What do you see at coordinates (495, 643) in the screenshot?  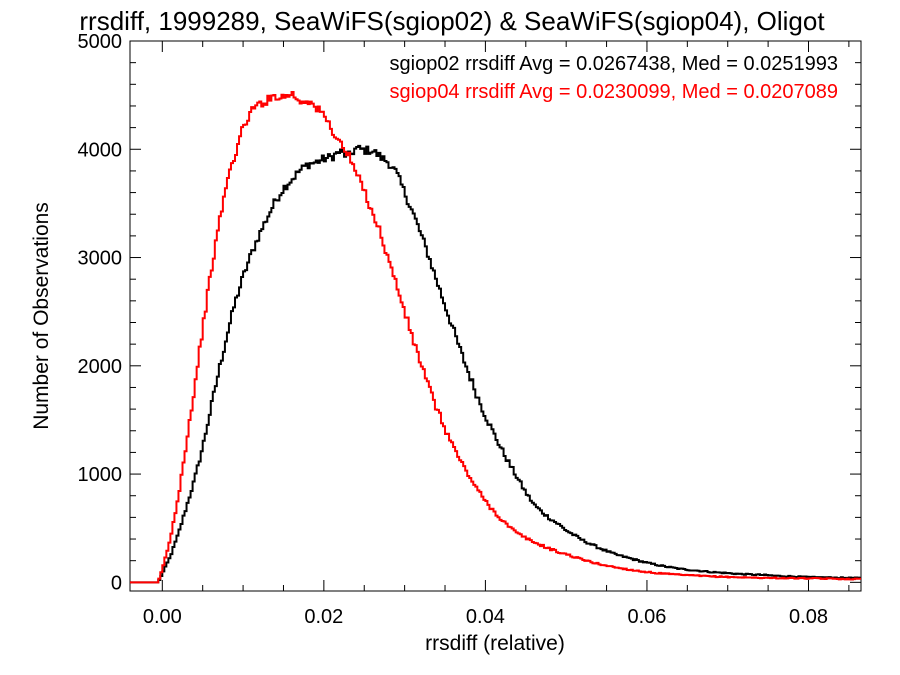 I see `x-axis-label: rrsdiff (relative)` at bounding box center [495, 643].